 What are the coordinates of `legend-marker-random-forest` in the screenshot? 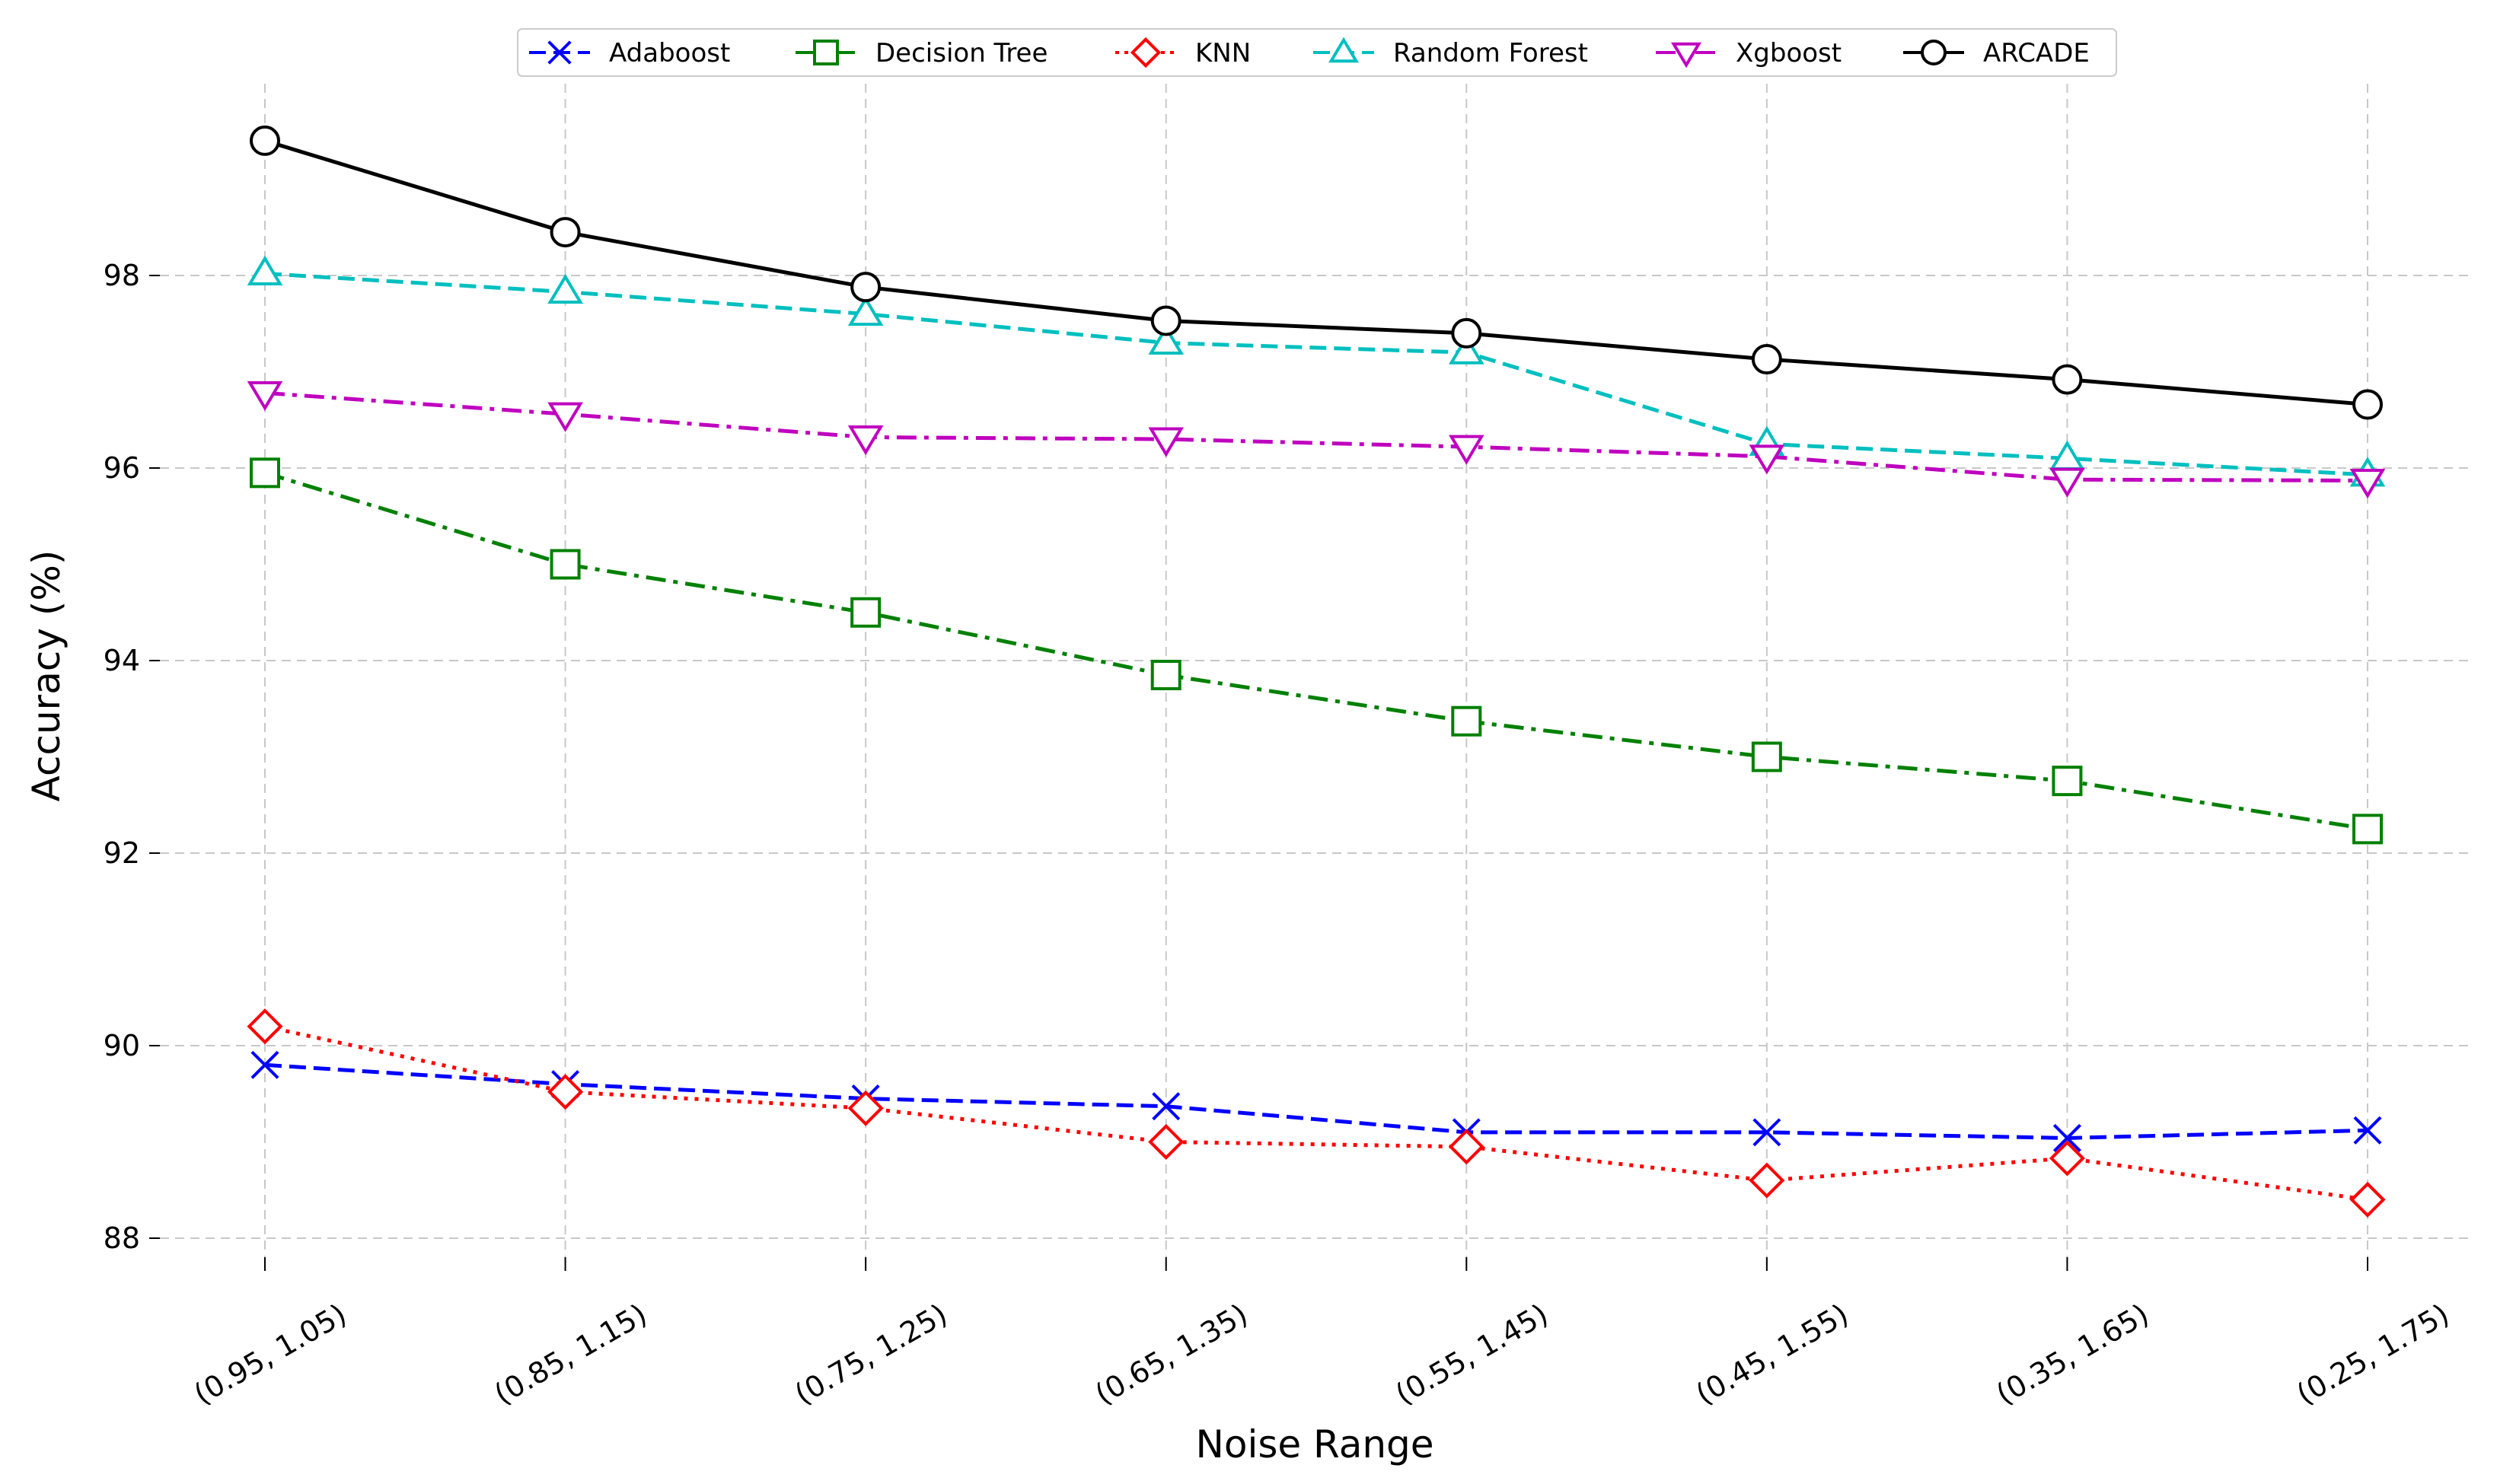 It's located at (1344, 50).